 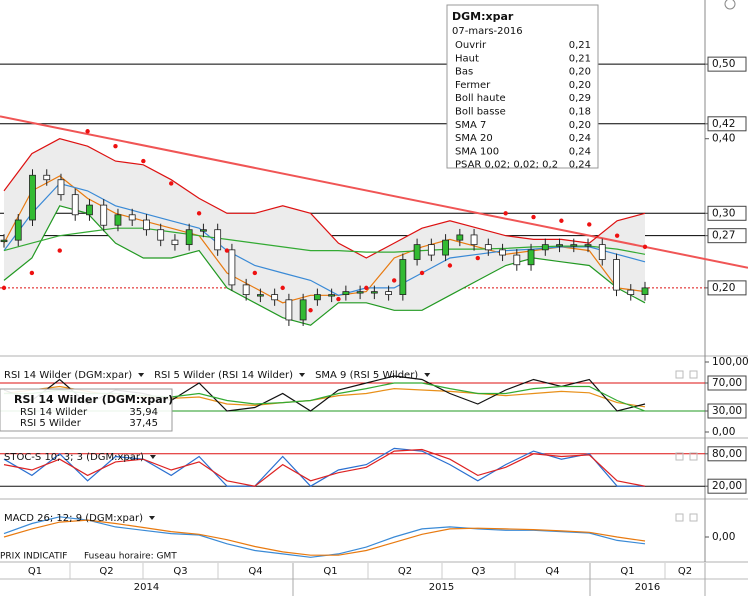 What do you see at coordinates (74, 457) in the screenshot?
I see `panel-title: STOC-S 10; 3; 3 (DGM:xpar)` at bounding box center [74, 457].